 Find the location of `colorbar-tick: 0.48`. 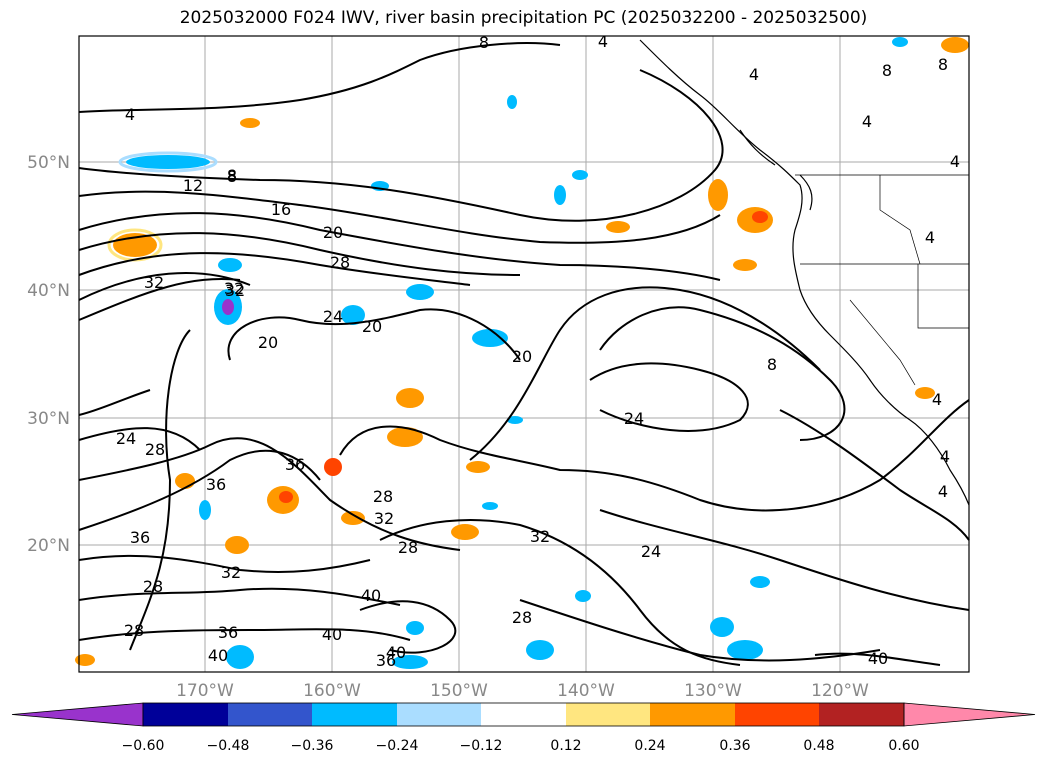

colorbar-tick: 0.48 is located at coordinates (818, 746).